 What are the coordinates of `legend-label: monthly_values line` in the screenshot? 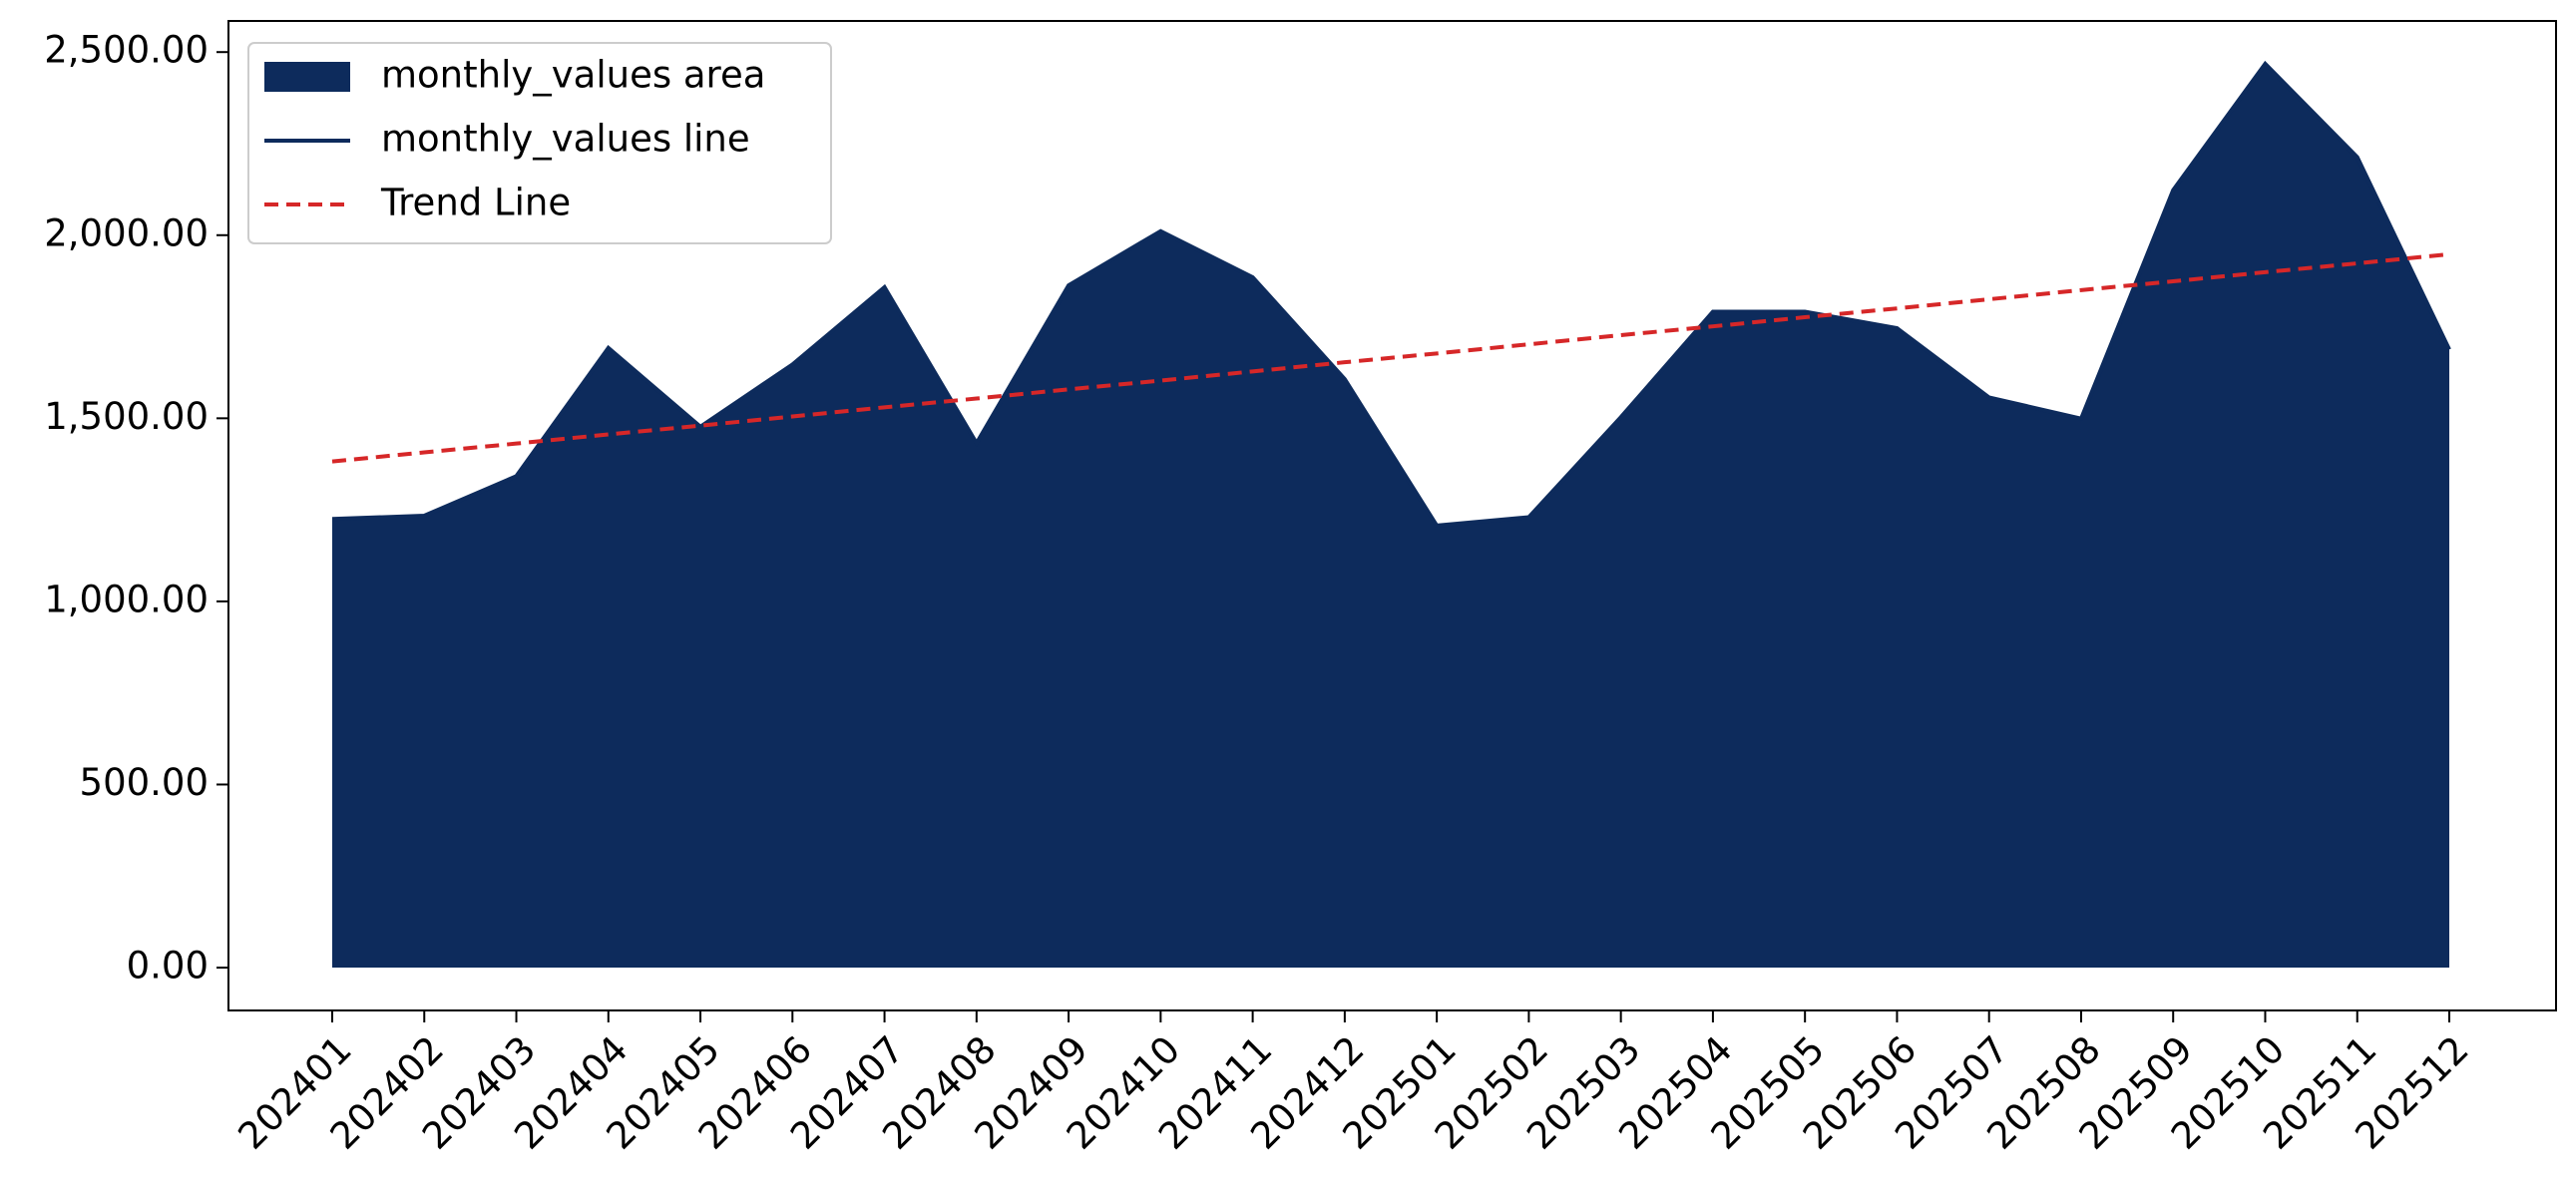 It's located at (565, 139).